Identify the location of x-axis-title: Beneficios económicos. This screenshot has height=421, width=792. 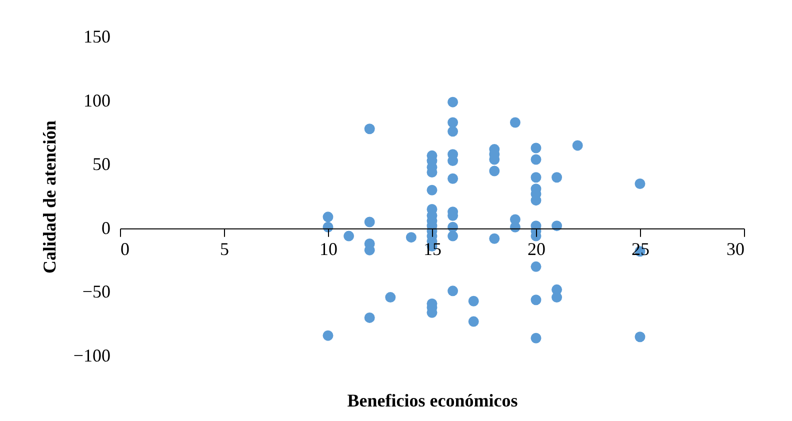
(432, 400).